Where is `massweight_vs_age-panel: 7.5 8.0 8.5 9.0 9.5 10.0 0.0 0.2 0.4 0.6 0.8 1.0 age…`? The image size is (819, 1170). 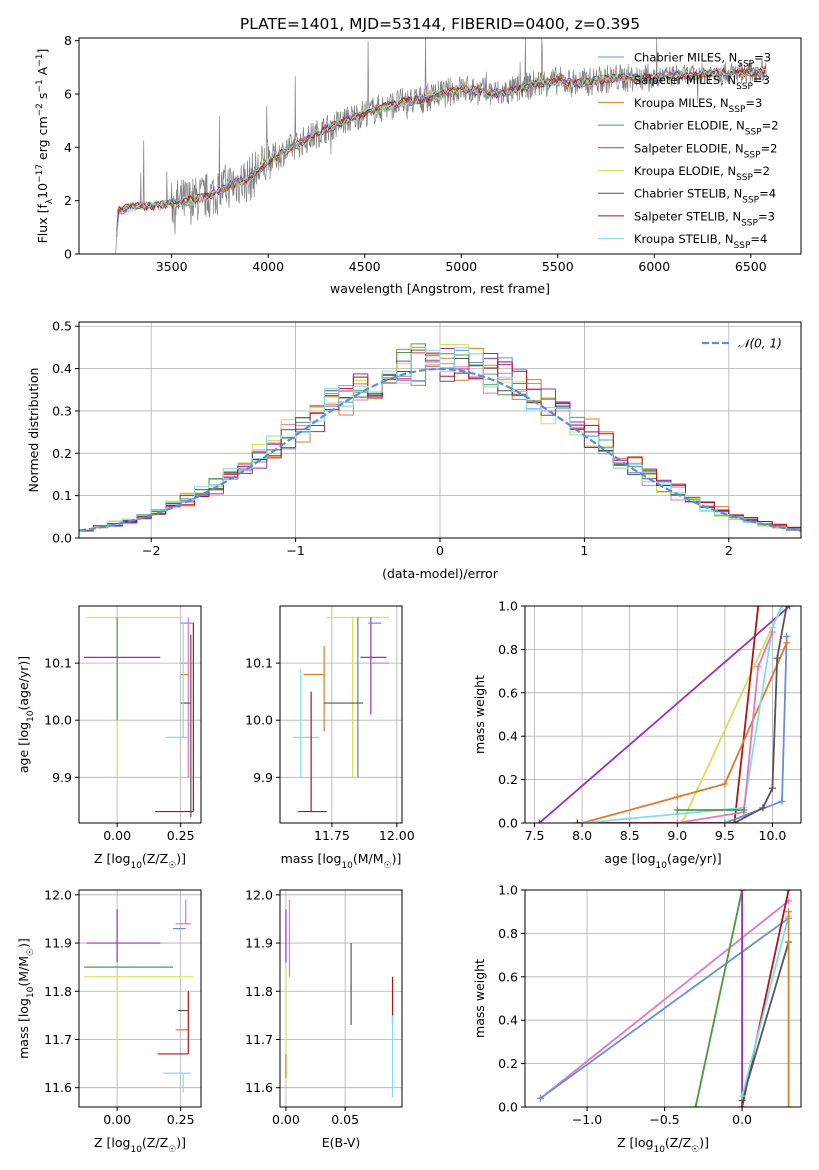 massweight_vs_age-panel: 7.5 8.0 8.5 9.0 9.5 10.0 0.0 0.2 0.4 0.6 0.8 1.0 age… is located at coordinates (637, 735).